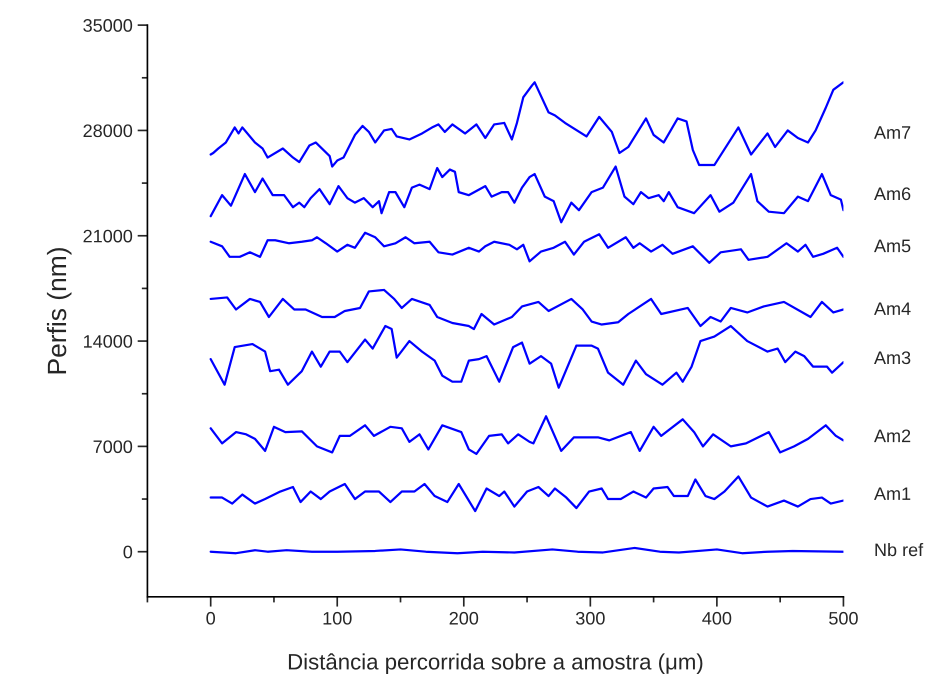  Describe the element at coordinates (892, 357) in the screenshot. I see `series-label: Am3` at that location.